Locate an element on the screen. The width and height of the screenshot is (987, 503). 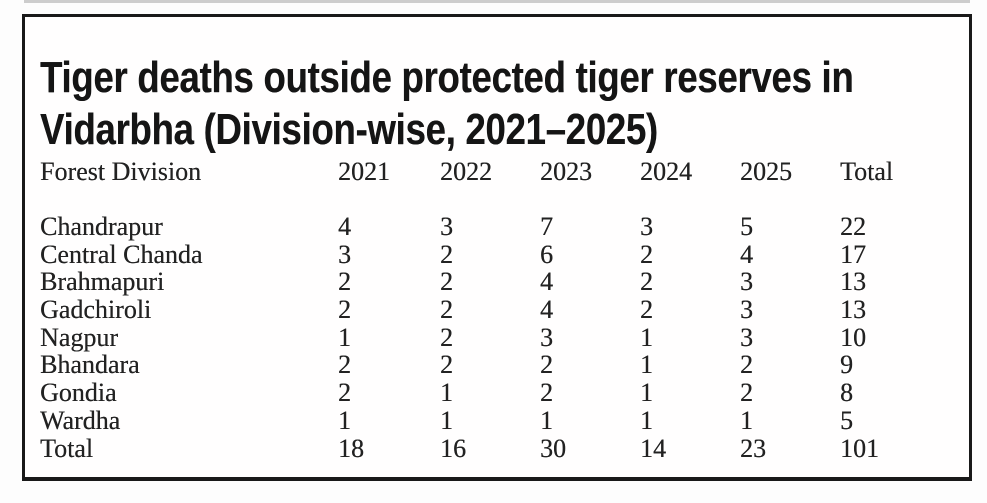
column-header-forest-division: Forest Division is located at coordinates (121, 171).